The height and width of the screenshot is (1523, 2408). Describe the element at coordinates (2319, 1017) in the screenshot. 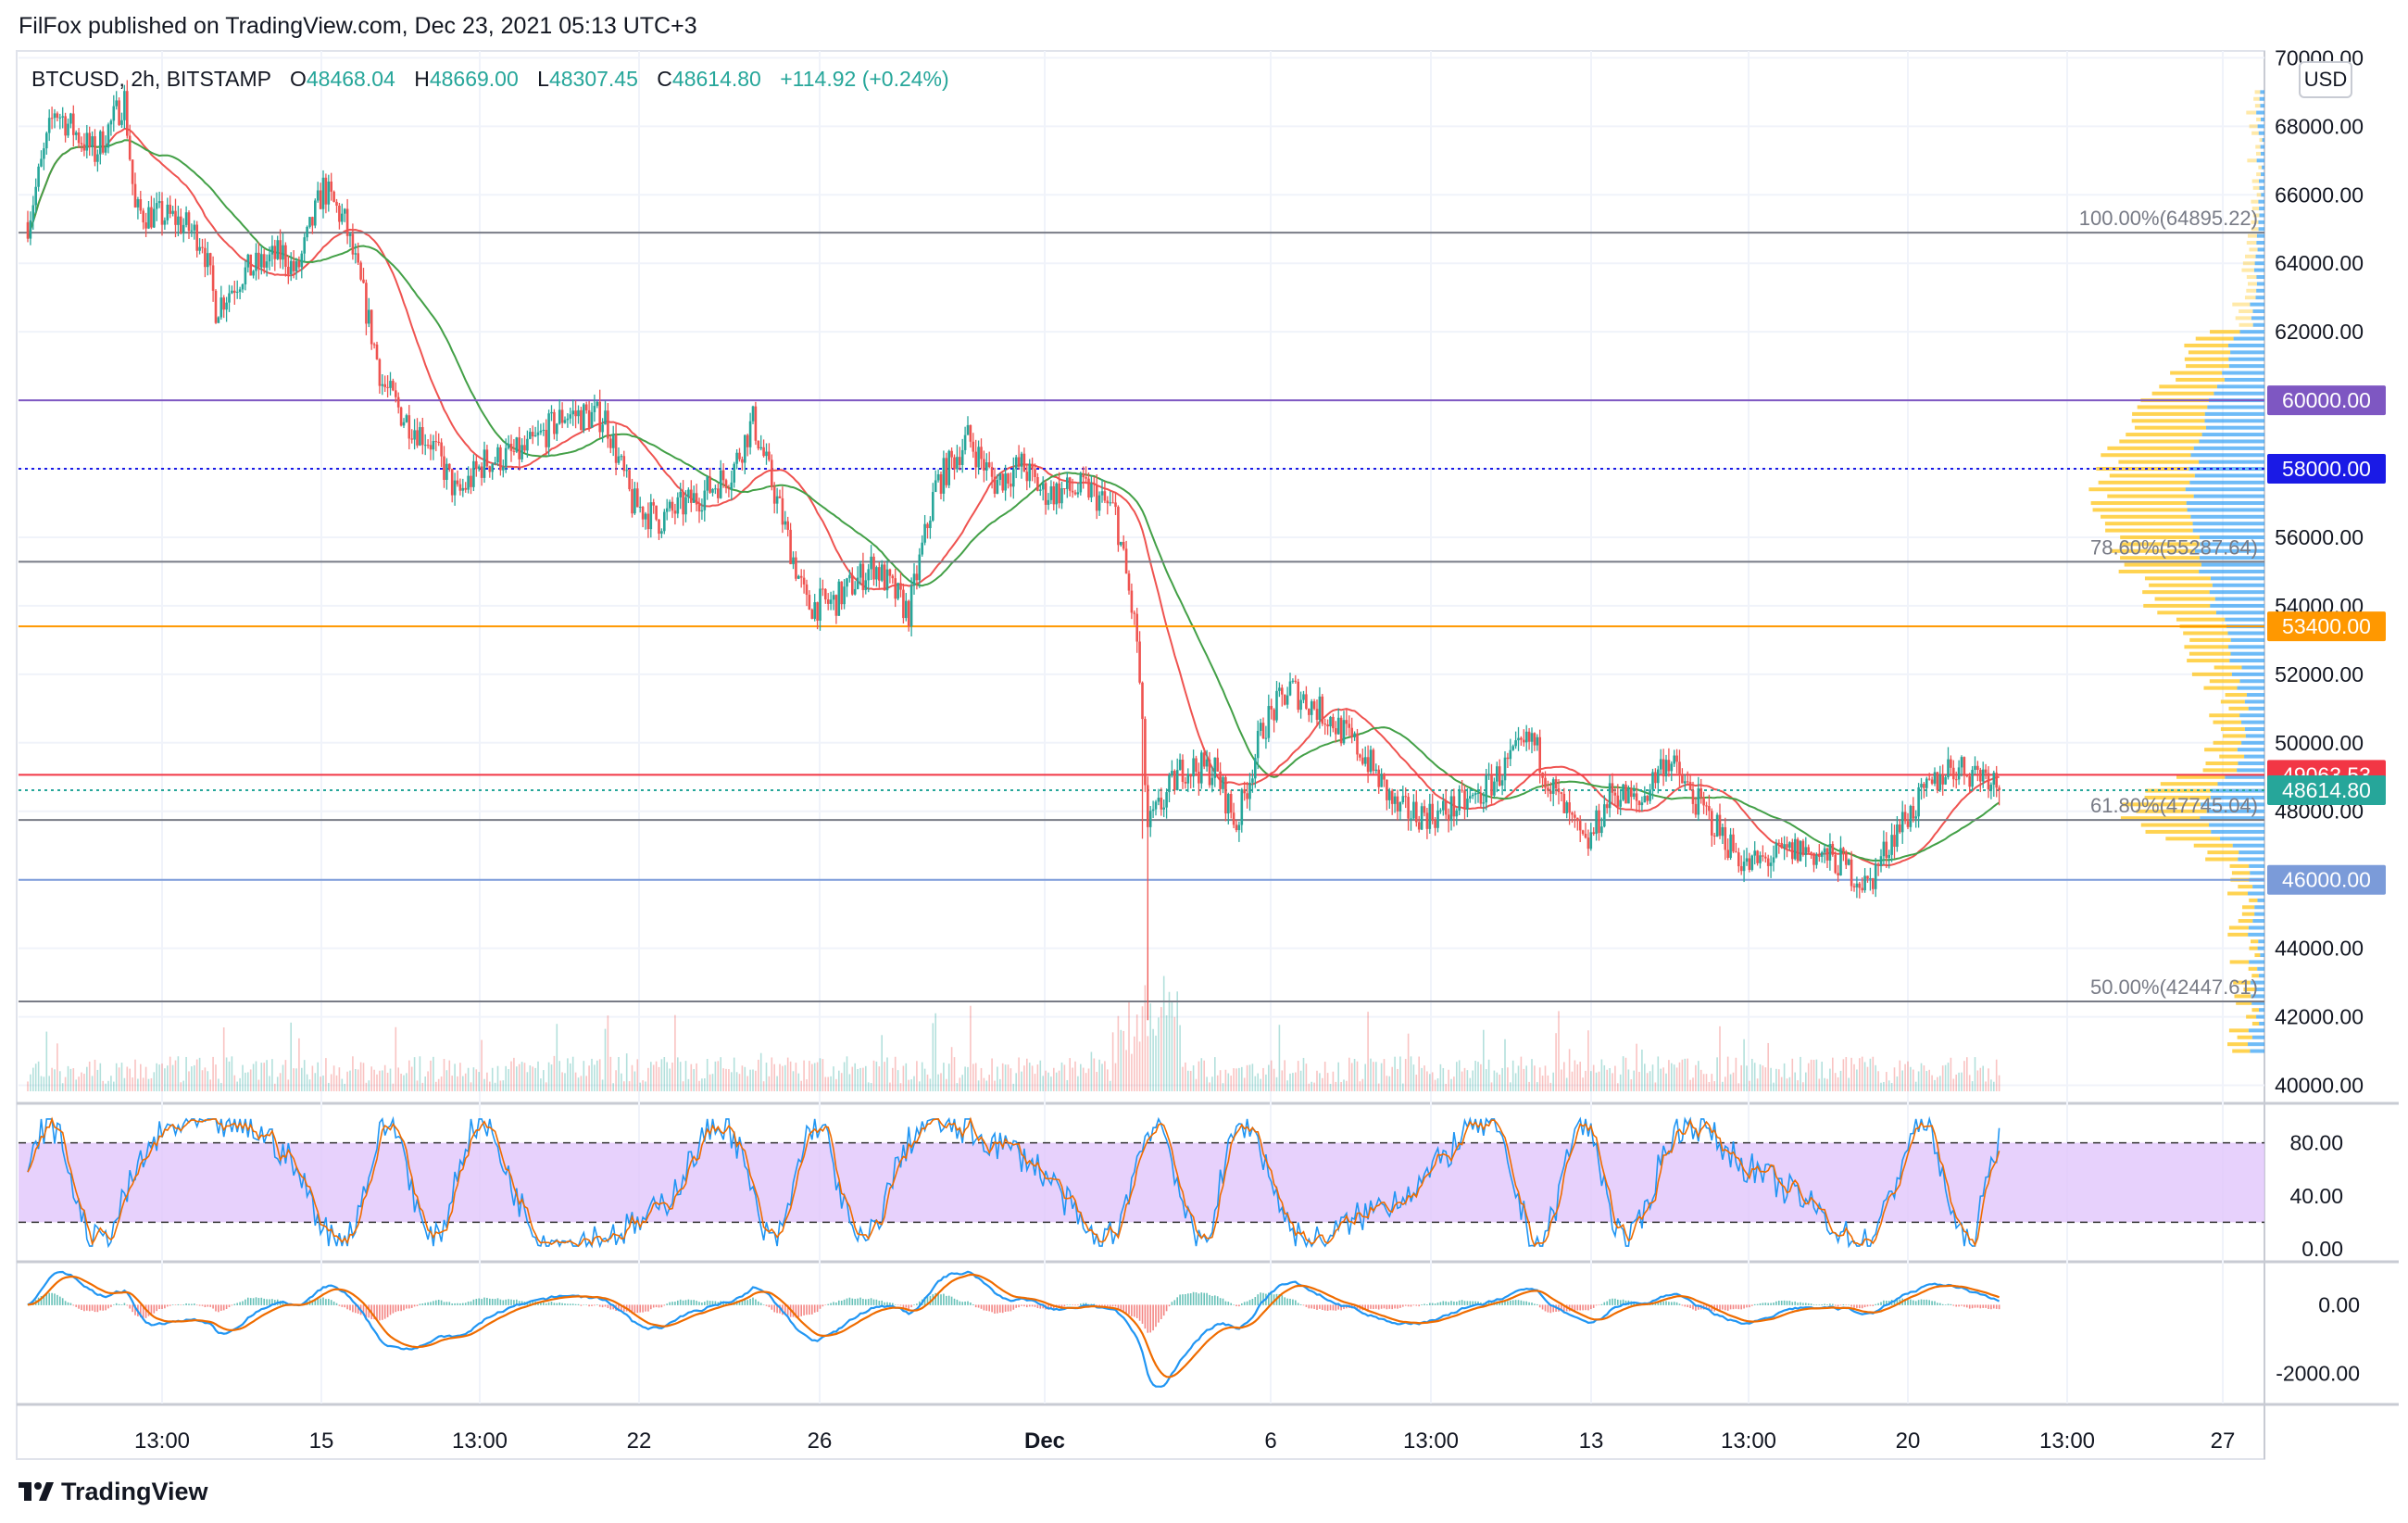

I see `y-tick-label: 42000.00` at that location.